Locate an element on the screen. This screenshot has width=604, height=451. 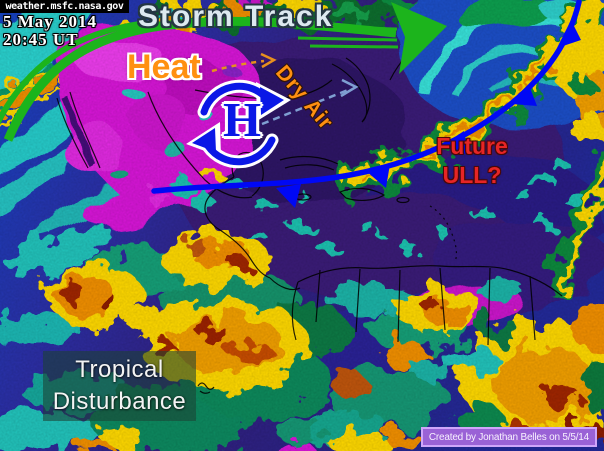
future-ull-label: Future ULL? is located at coordinates (472, 161).